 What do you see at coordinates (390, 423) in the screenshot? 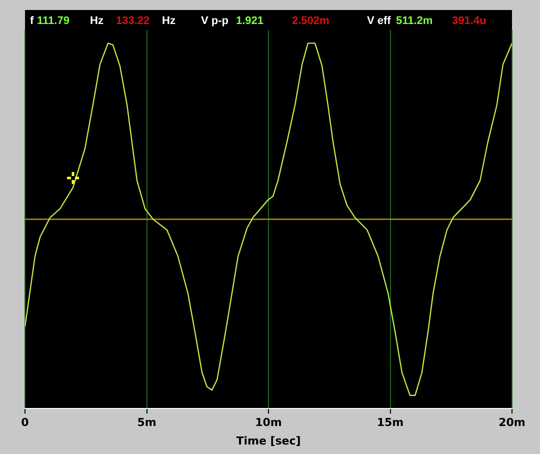
I see `x-tick-label: 15m` at bounding box center [390, 423].